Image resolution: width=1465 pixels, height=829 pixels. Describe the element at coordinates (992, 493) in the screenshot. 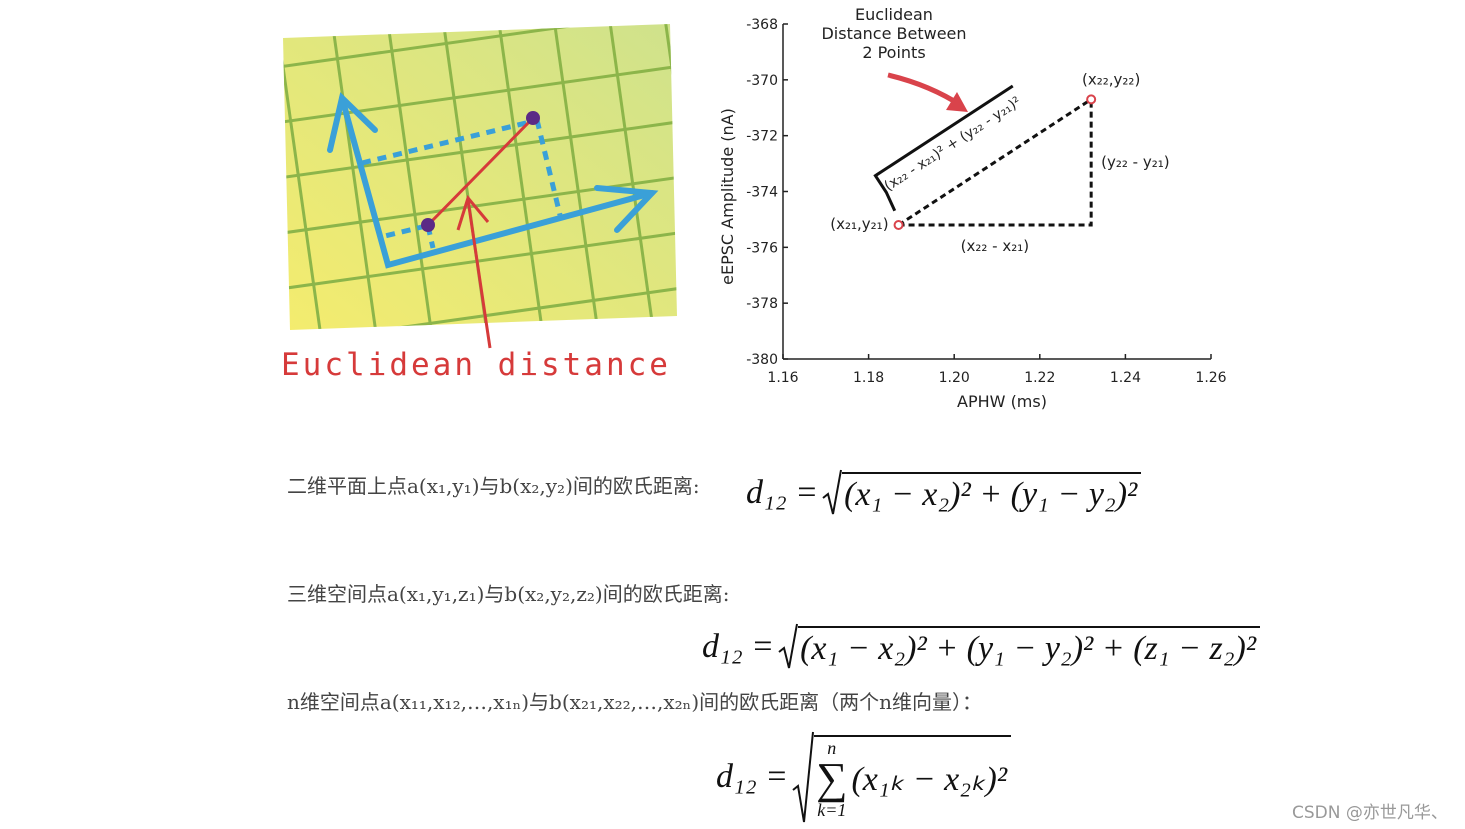

I see `formula-radicand: (x₁ − x₂)² + (y₁ − y₂)²` at that location.